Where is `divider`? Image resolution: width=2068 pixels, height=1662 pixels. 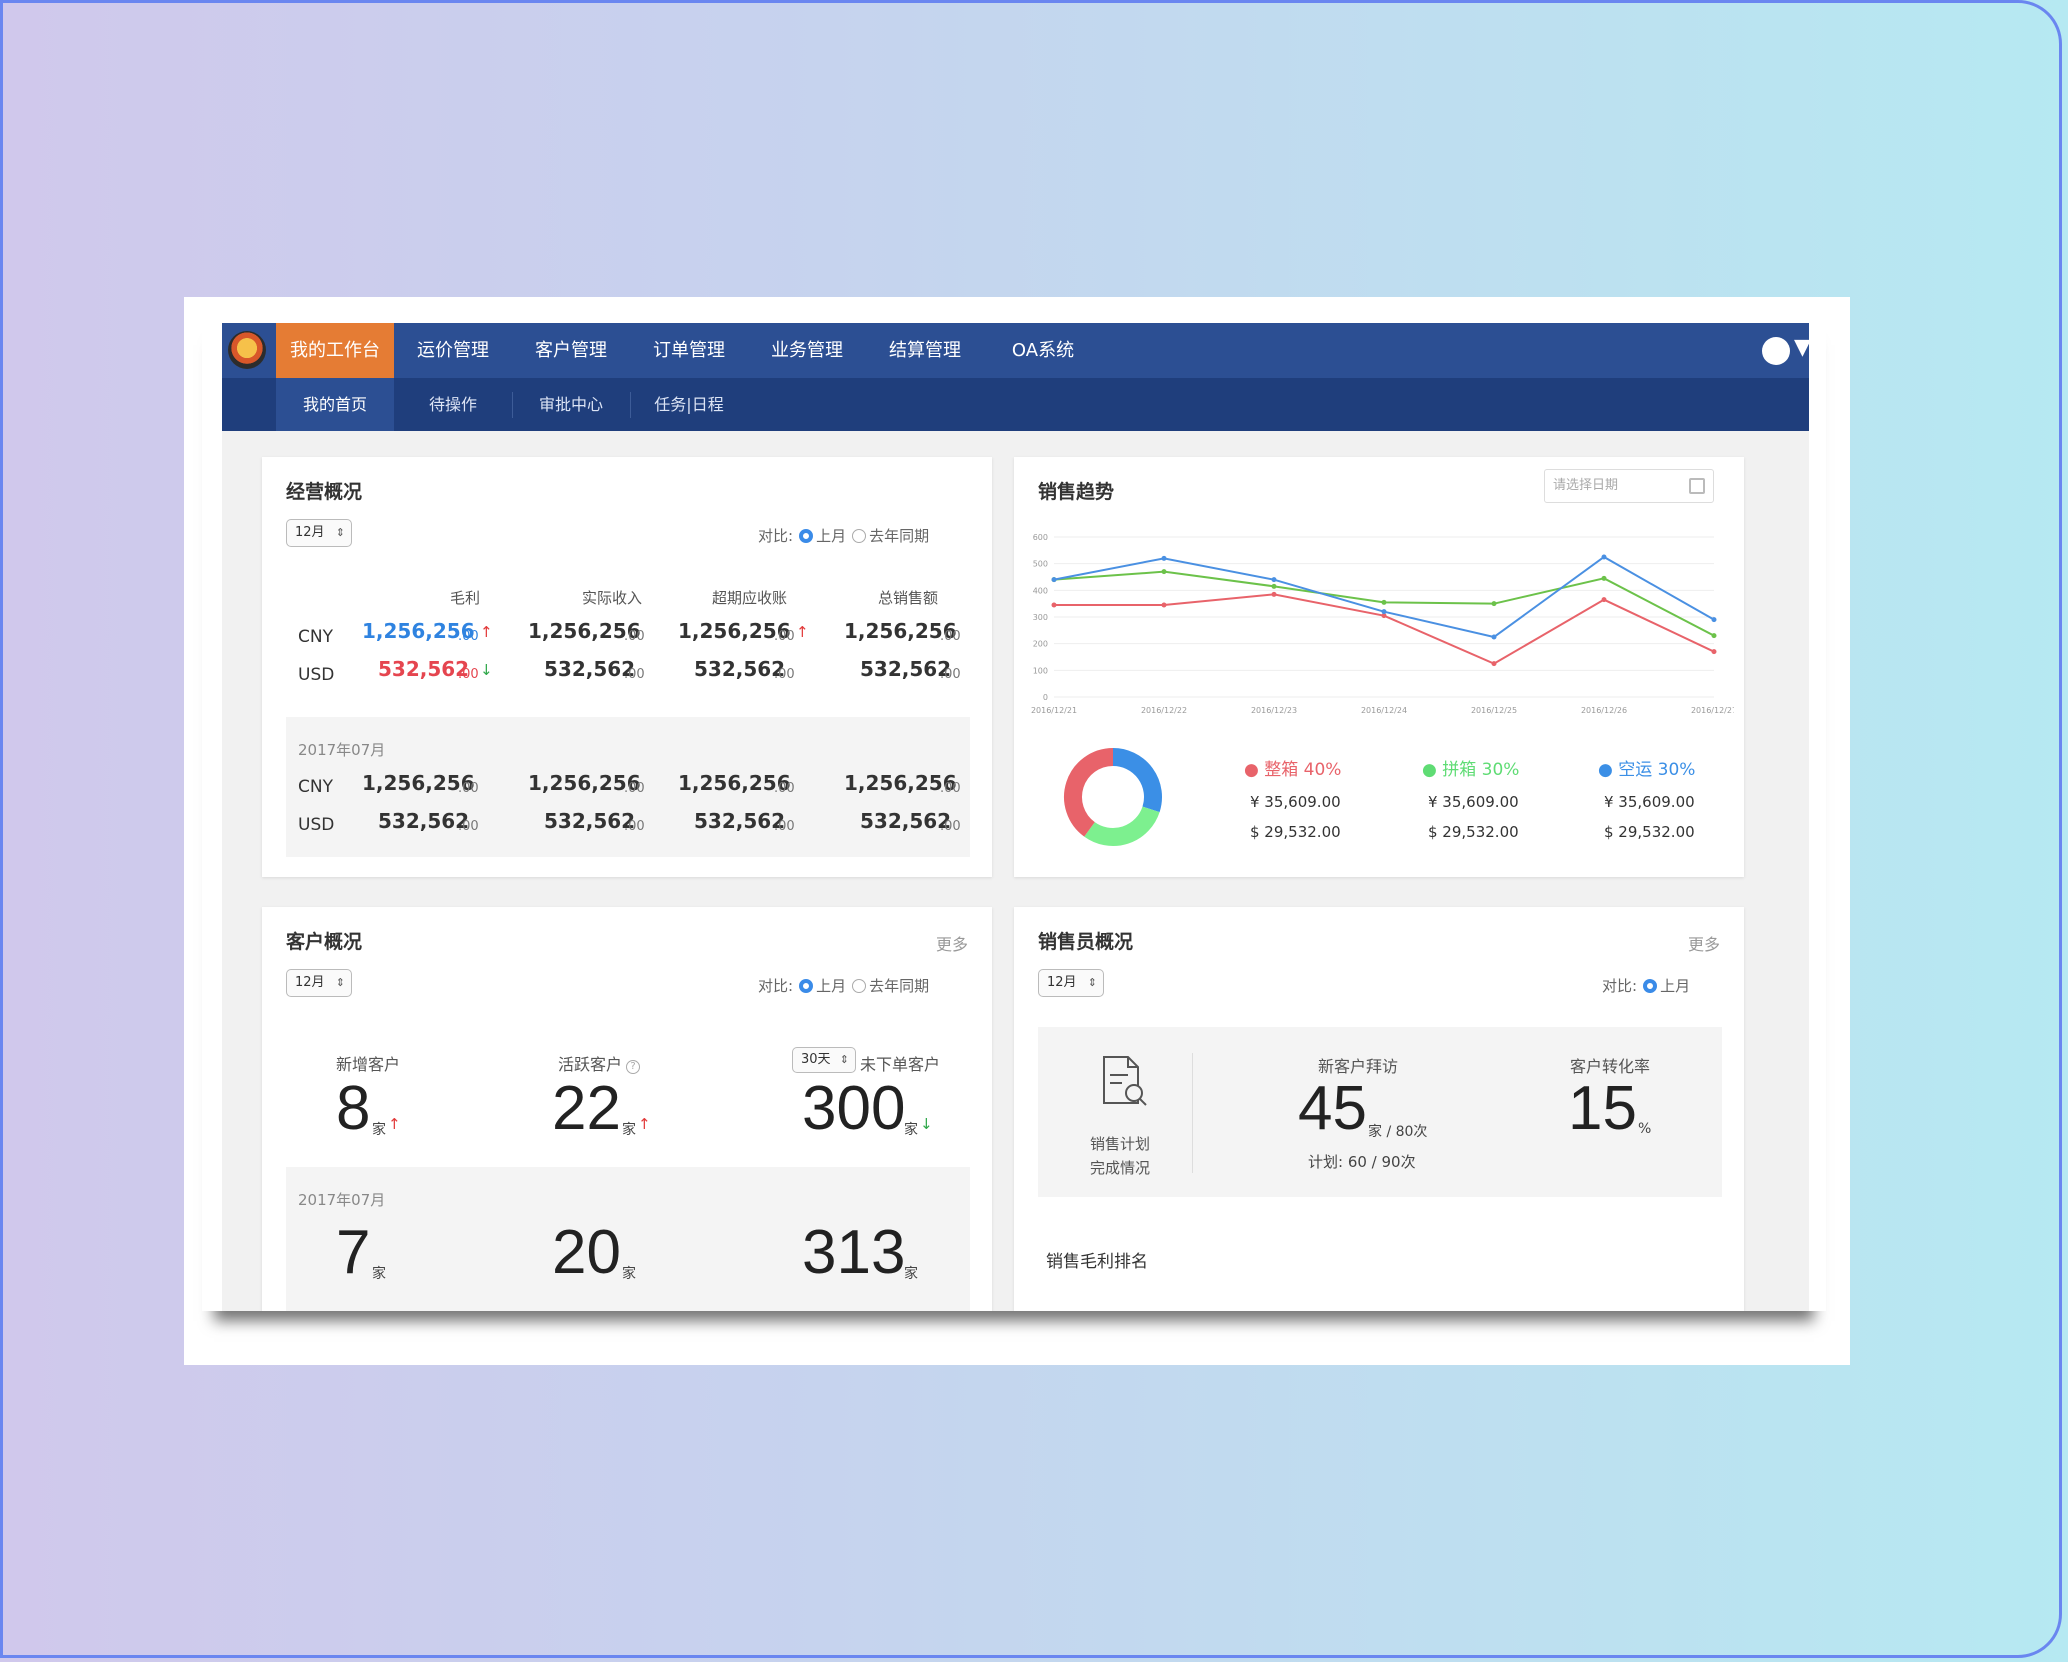 divider is located at coordinates (1192, 1113).